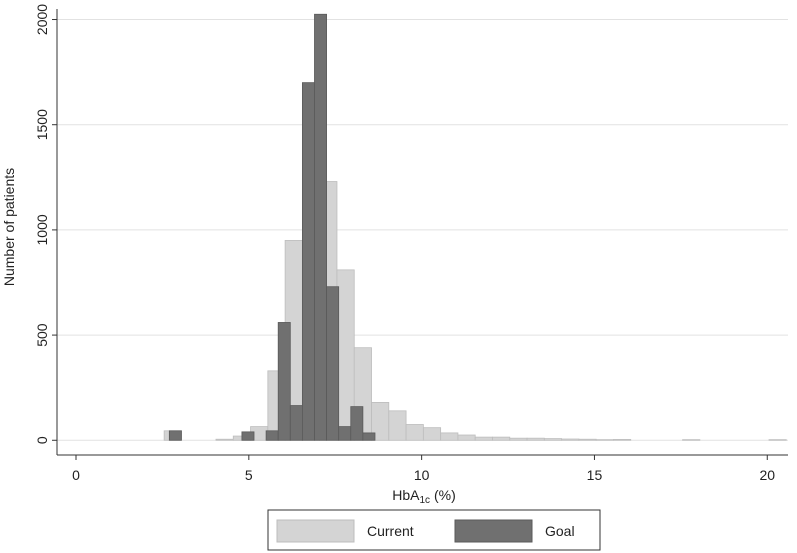 The image size is (797, 553). What do you see at coordinates (560, 531) in the screenshot?
I see `legend-label: Goal` at bounding box center [560, 531].